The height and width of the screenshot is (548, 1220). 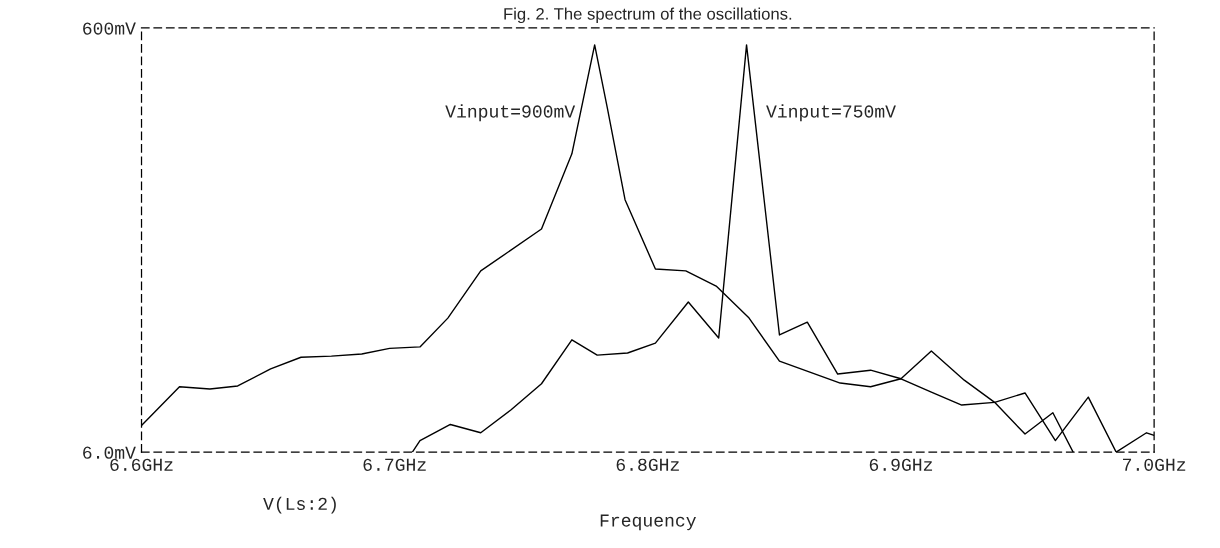 I want to click on x-tick-label: 6.7GHz, so click(x=394, y=464).